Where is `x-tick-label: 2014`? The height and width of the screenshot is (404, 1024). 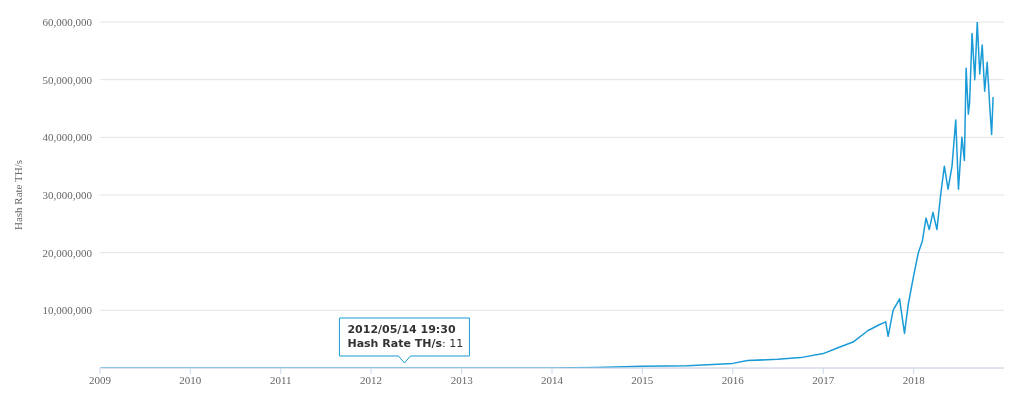
x-tick-label: 2014 is located at coordinates (552, 379).